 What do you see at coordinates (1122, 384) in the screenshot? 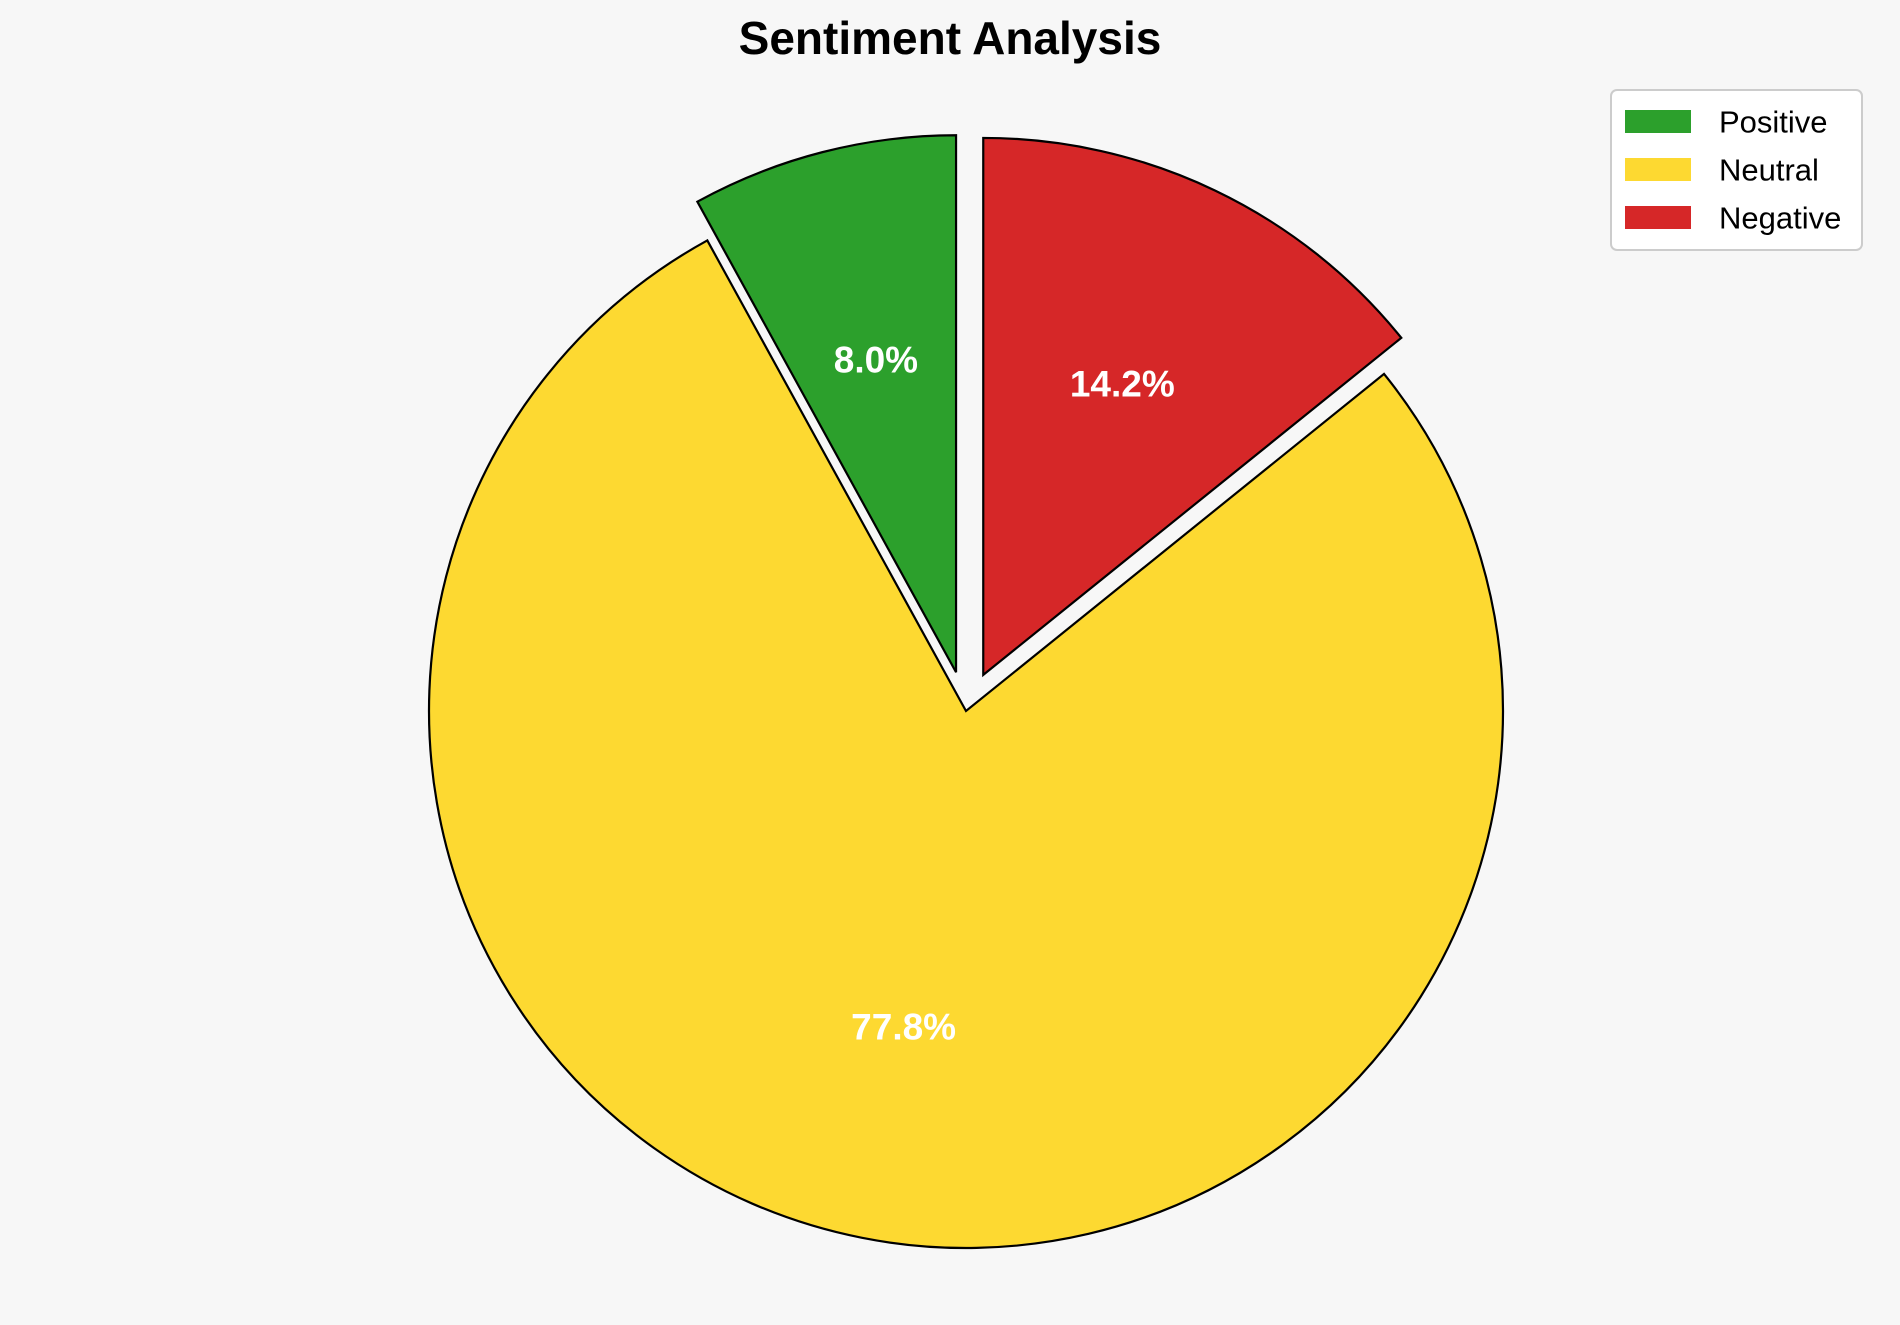
I see `slice-label-negative: 14.2%` at bounding box center [1122, 384].